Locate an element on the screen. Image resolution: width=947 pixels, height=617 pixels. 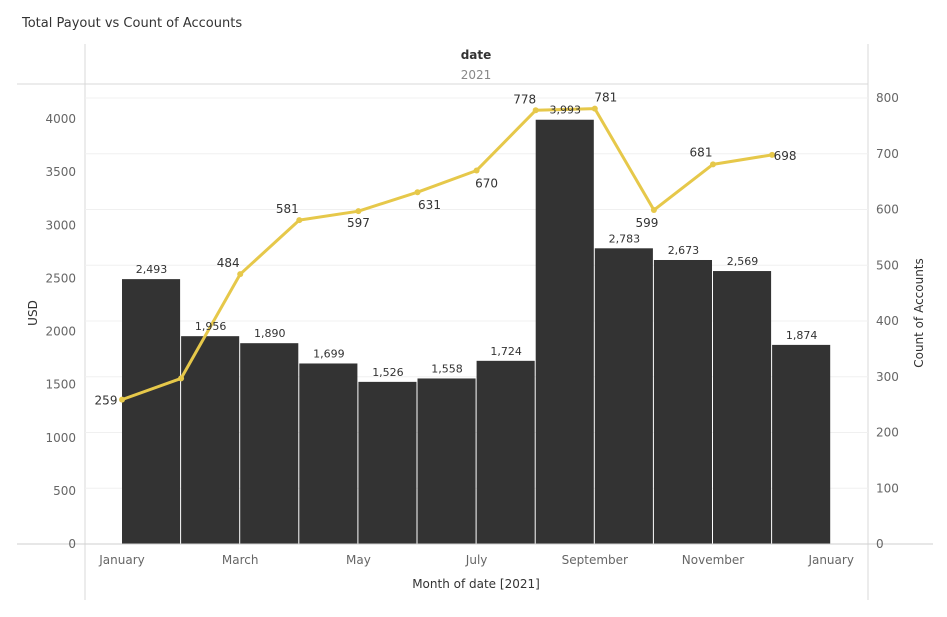
x-tick-label: March is located at coordinates (240, 560).